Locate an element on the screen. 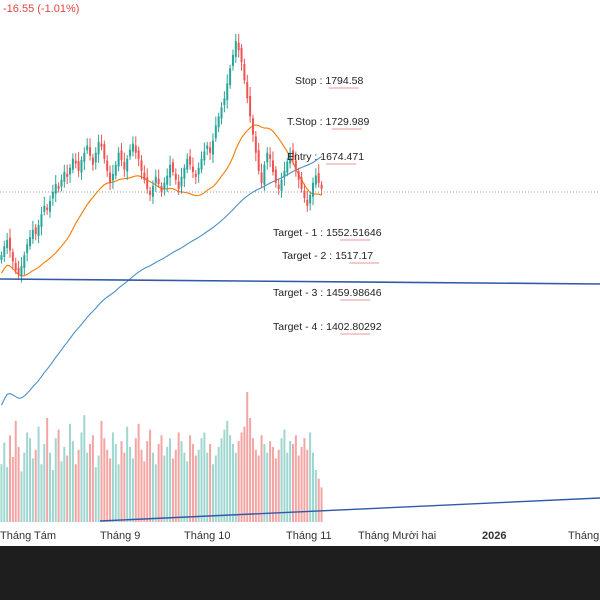 The height and width of the screenshot is (600, 600). x-tick-label: Tháng 9 is located at coordinates (120, 536).